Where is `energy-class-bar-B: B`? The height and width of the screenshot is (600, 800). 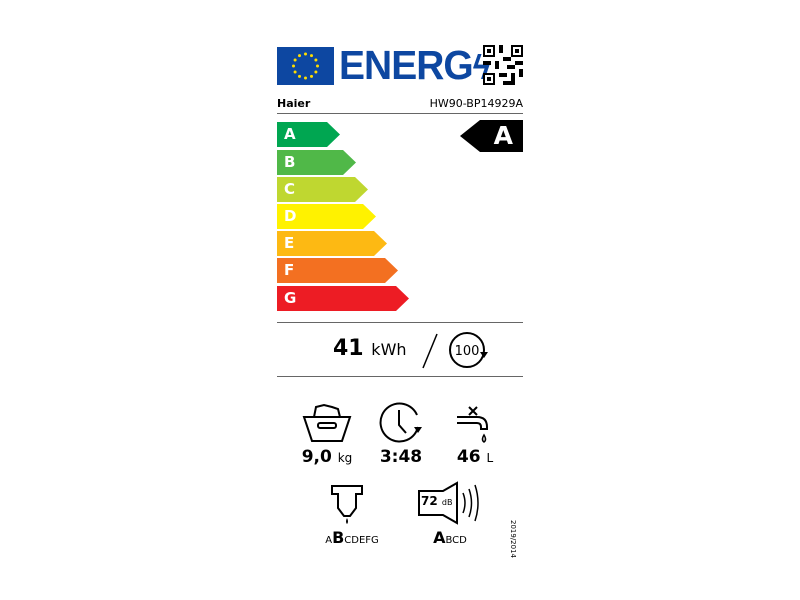 energy-class-bar-B: B is located at coordinates (316, 162).